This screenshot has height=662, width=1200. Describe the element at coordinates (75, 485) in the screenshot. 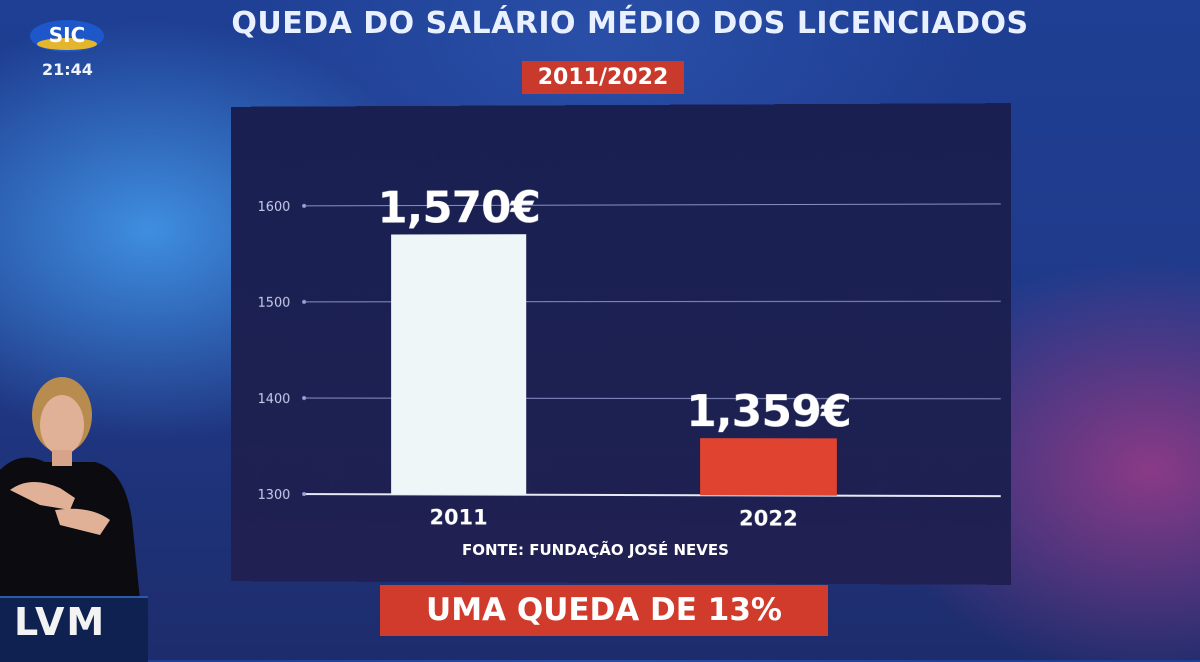

I see `sign-language-interpreter` at that location.